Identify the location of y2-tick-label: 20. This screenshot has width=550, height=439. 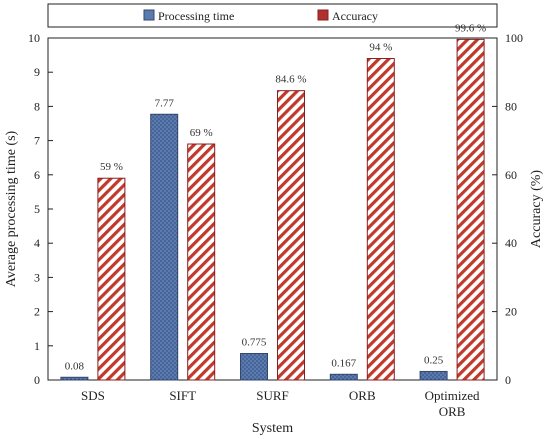
(511, 312).